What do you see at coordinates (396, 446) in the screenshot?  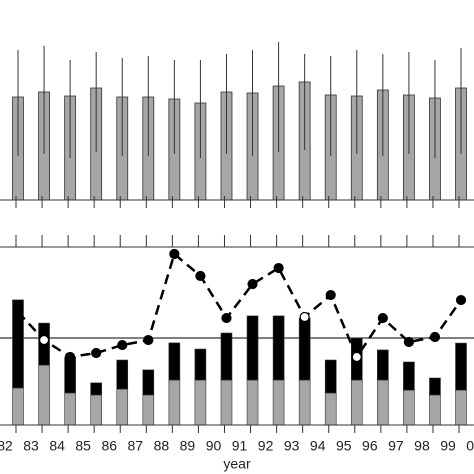 I see `x-tick-label: 97` at bounding box center [396, 446].